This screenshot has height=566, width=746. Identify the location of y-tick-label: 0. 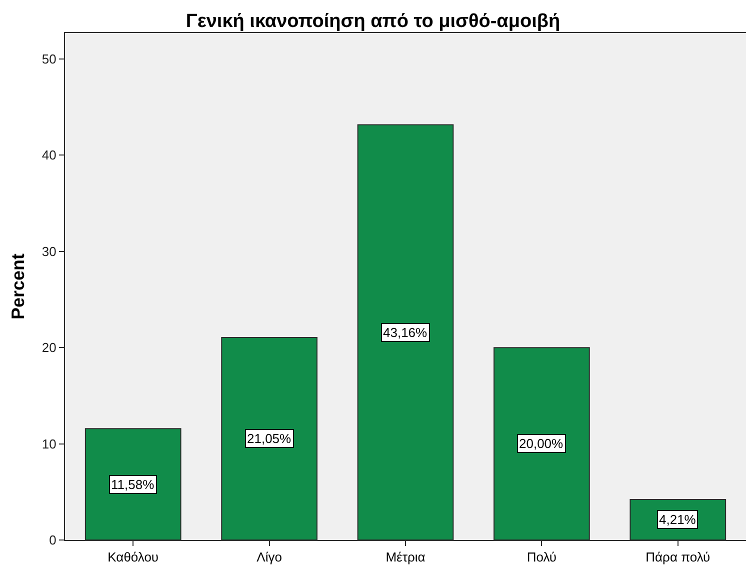
(52, 540).